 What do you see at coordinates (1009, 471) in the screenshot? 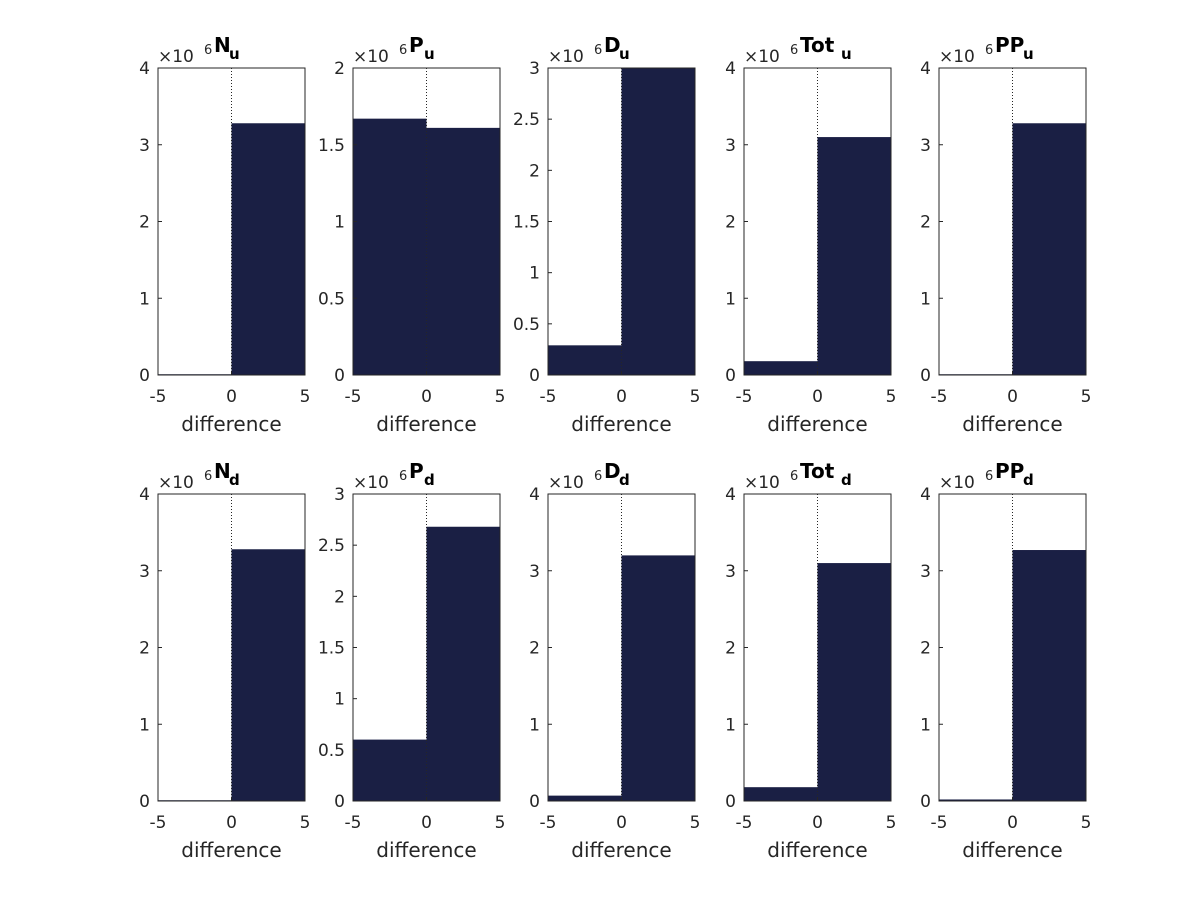
I see `subplot-title: PP` at bounding box center [1009, 471].